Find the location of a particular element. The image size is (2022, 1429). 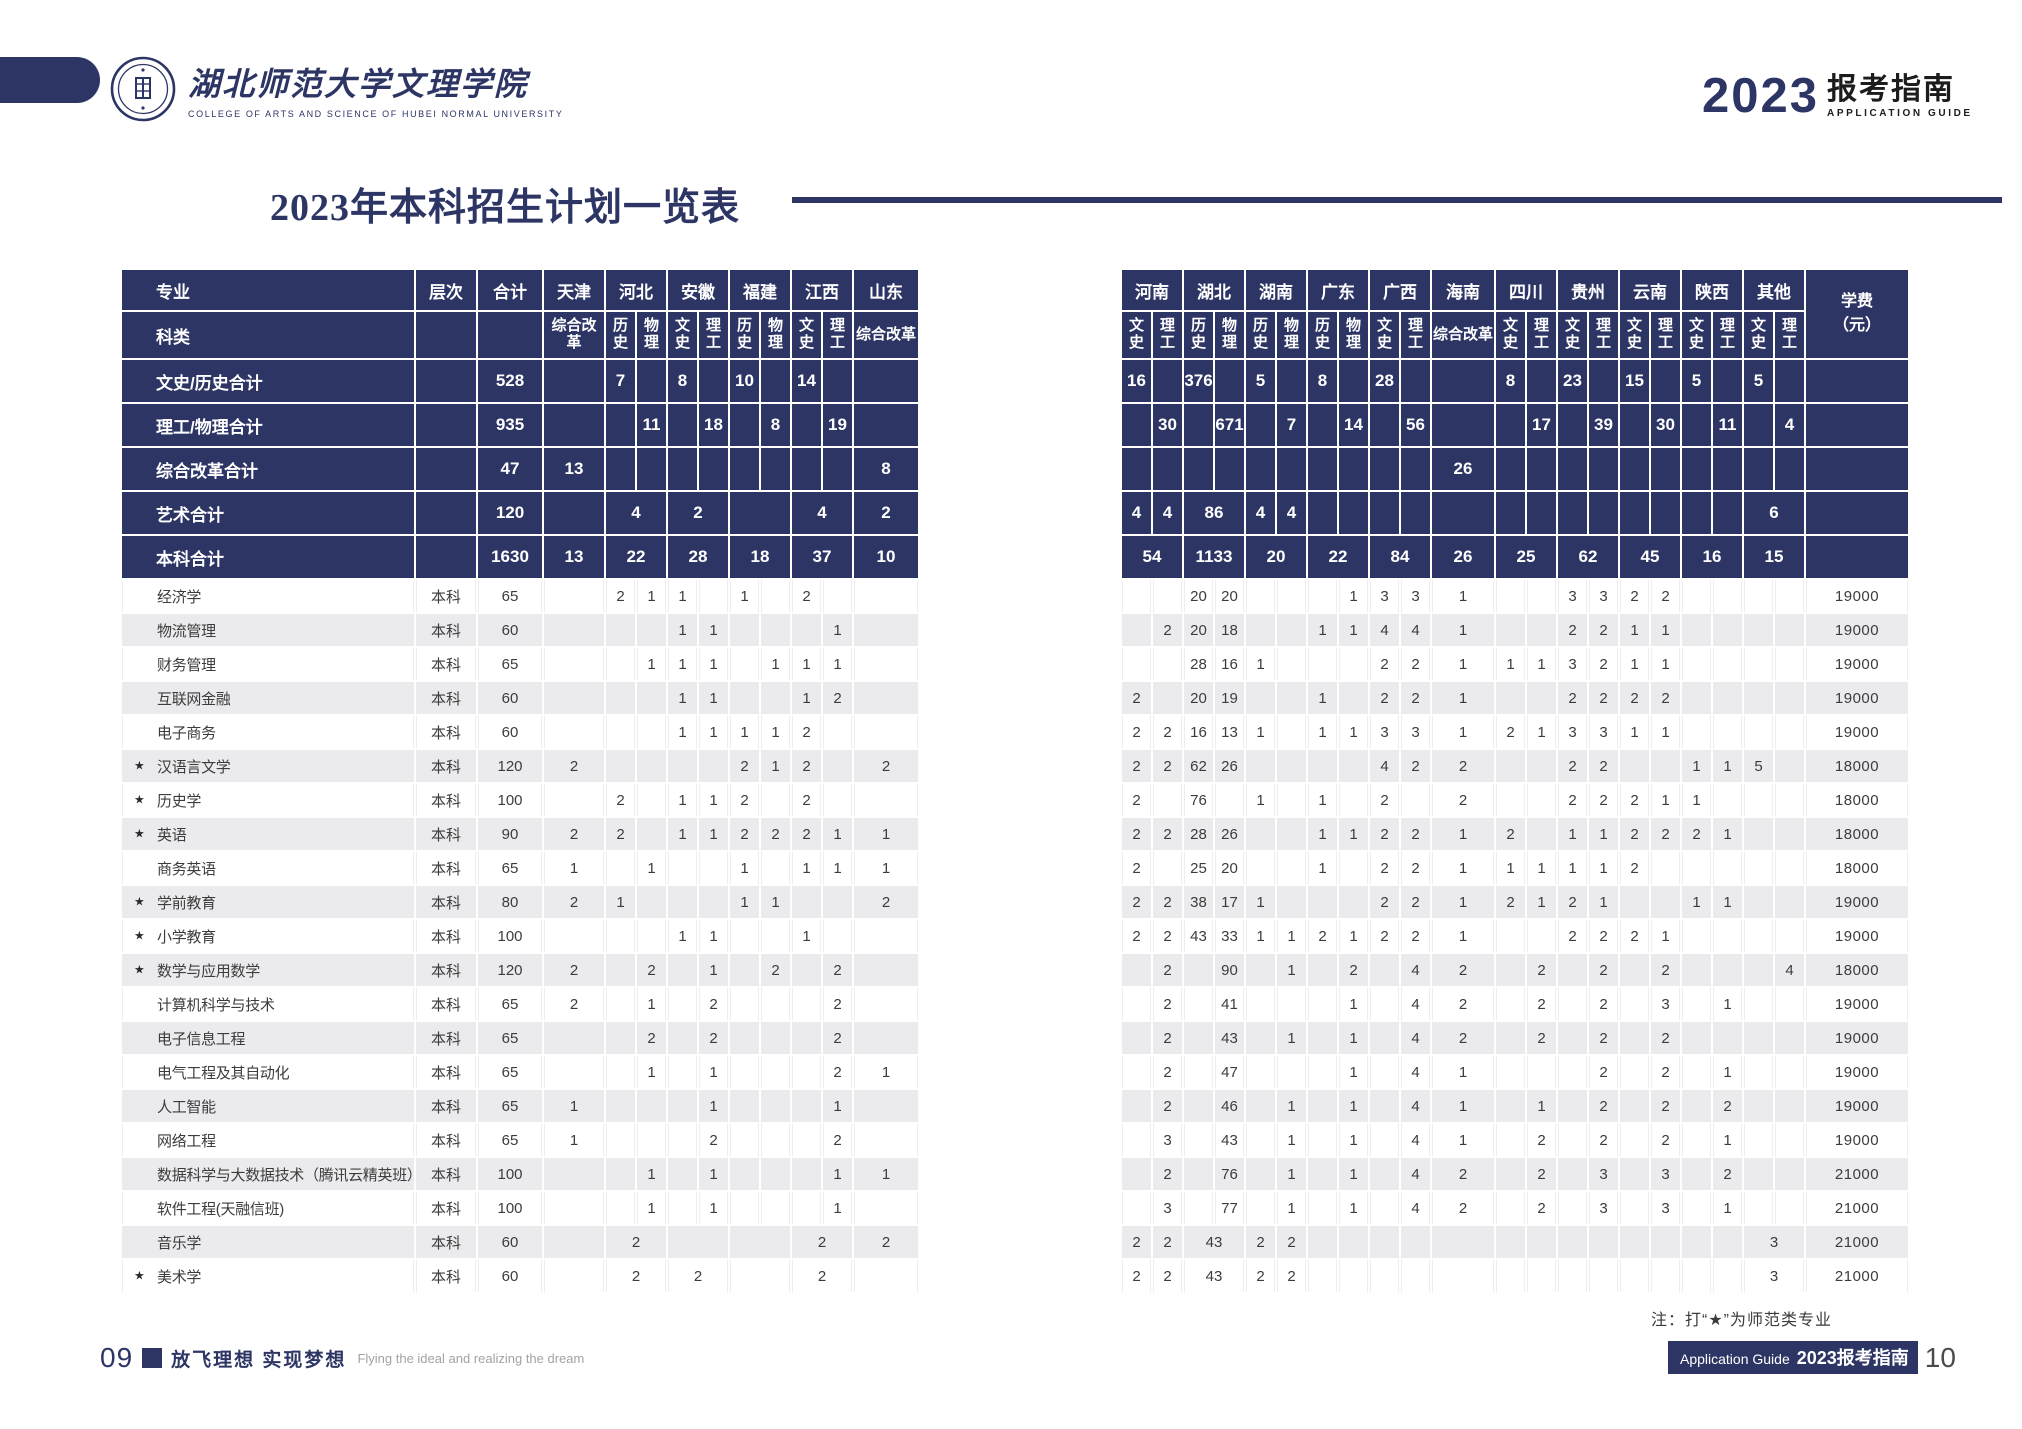

major-row: ★ 学前教育 本科 80 2 1 1 1 2 is located at coordinates (520, 902).